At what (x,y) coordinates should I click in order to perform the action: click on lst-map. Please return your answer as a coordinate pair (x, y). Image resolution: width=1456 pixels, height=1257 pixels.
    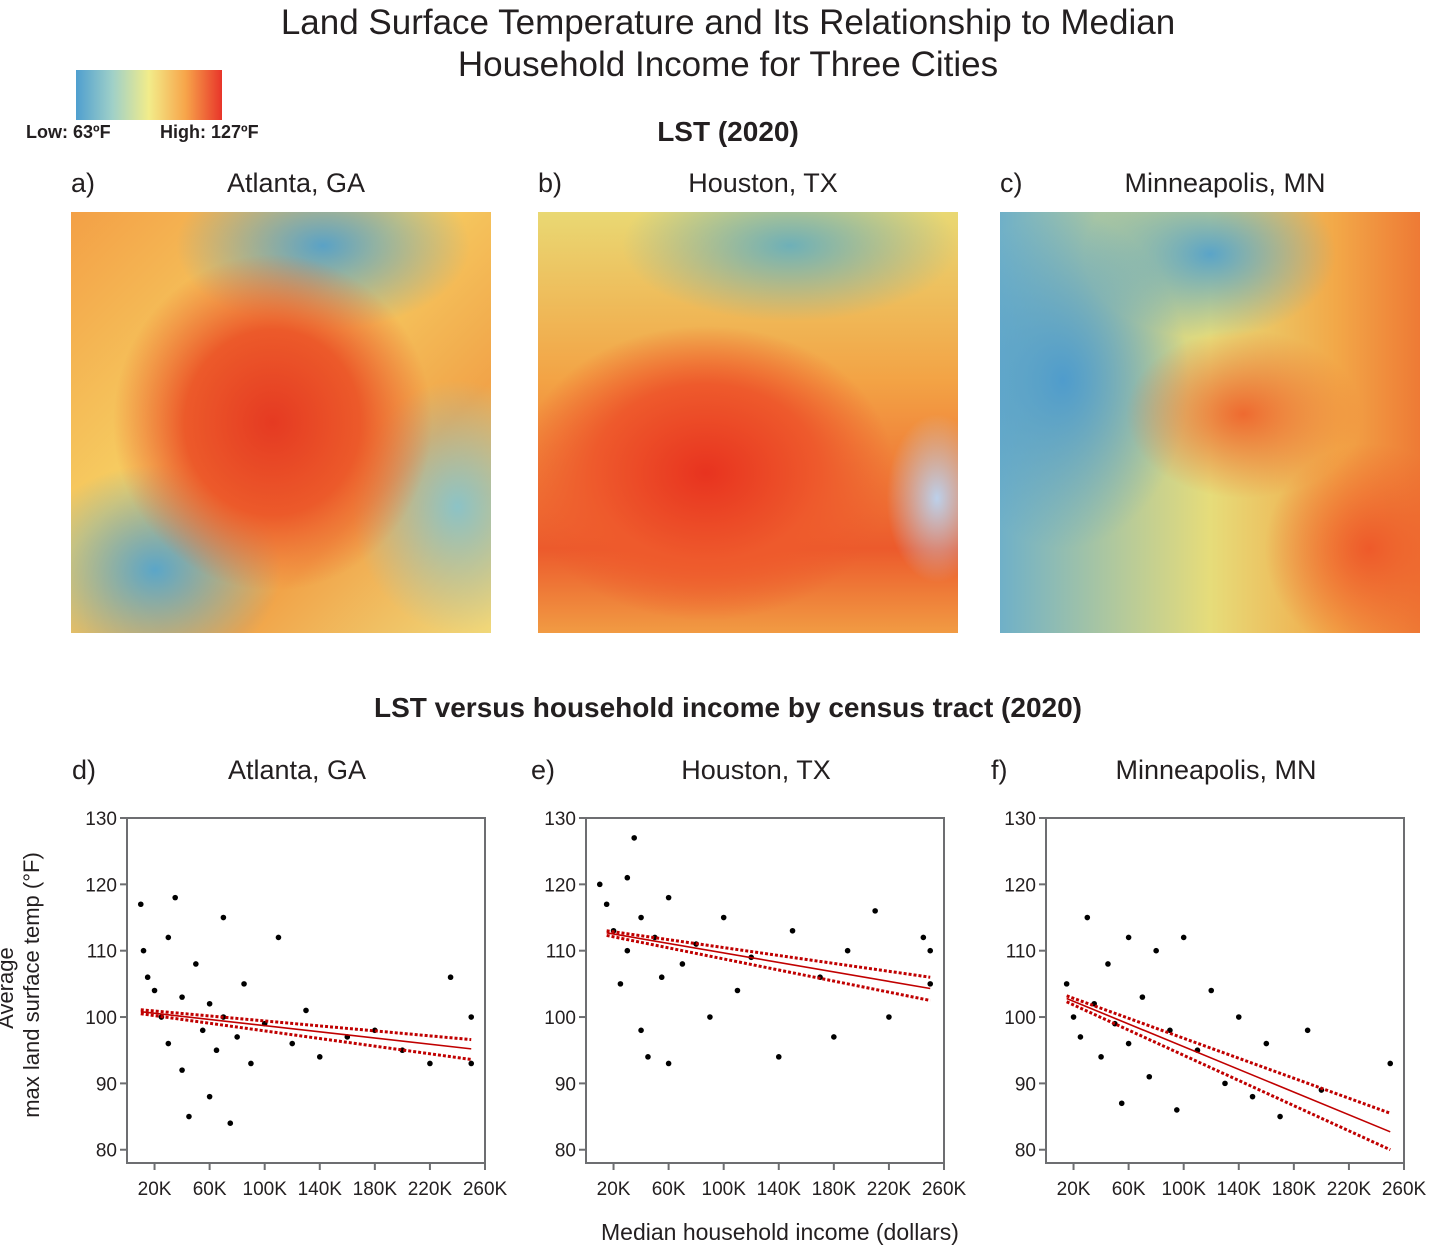
    Looking at the image, I should click on (281, 422).